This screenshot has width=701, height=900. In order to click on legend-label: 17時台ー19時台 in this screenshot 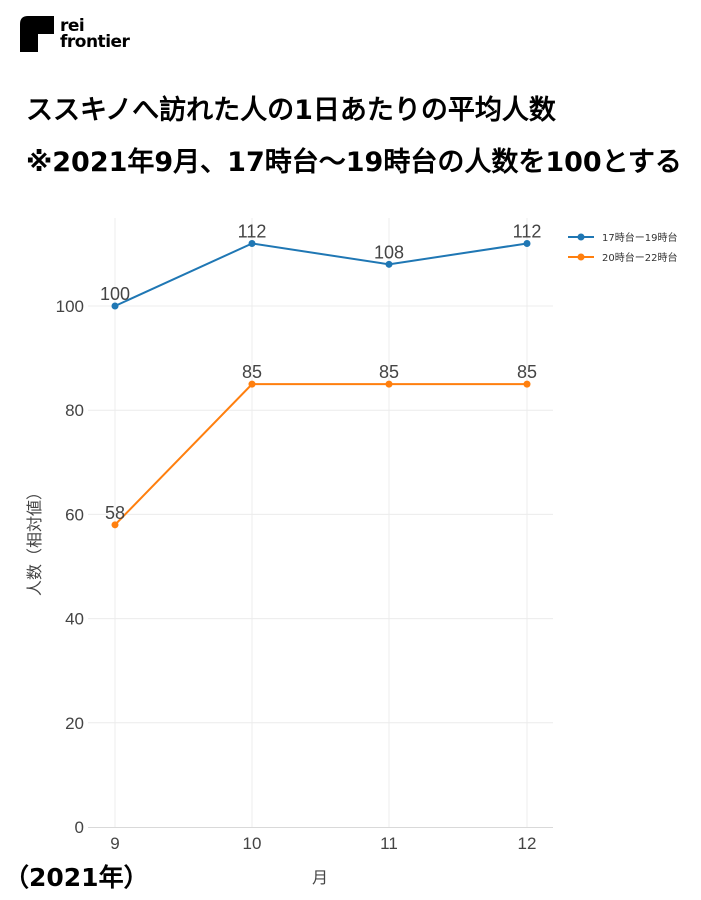, I will do `click(639, 237)`.